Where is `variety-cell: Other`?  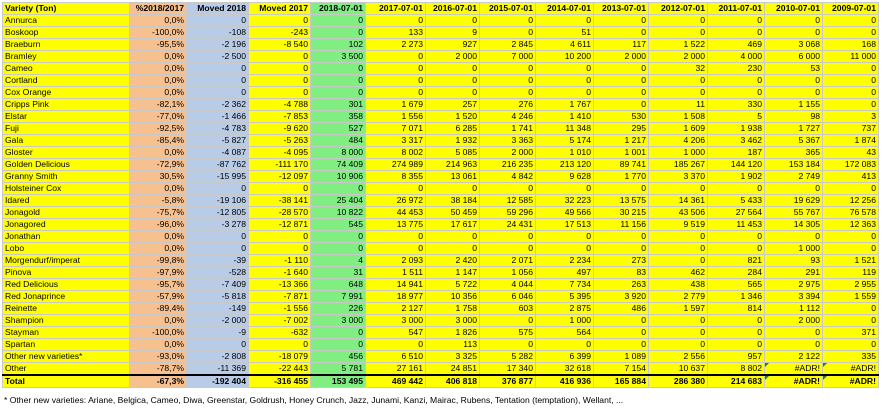
variety-cell: Other is located at coordinates (66, 369).